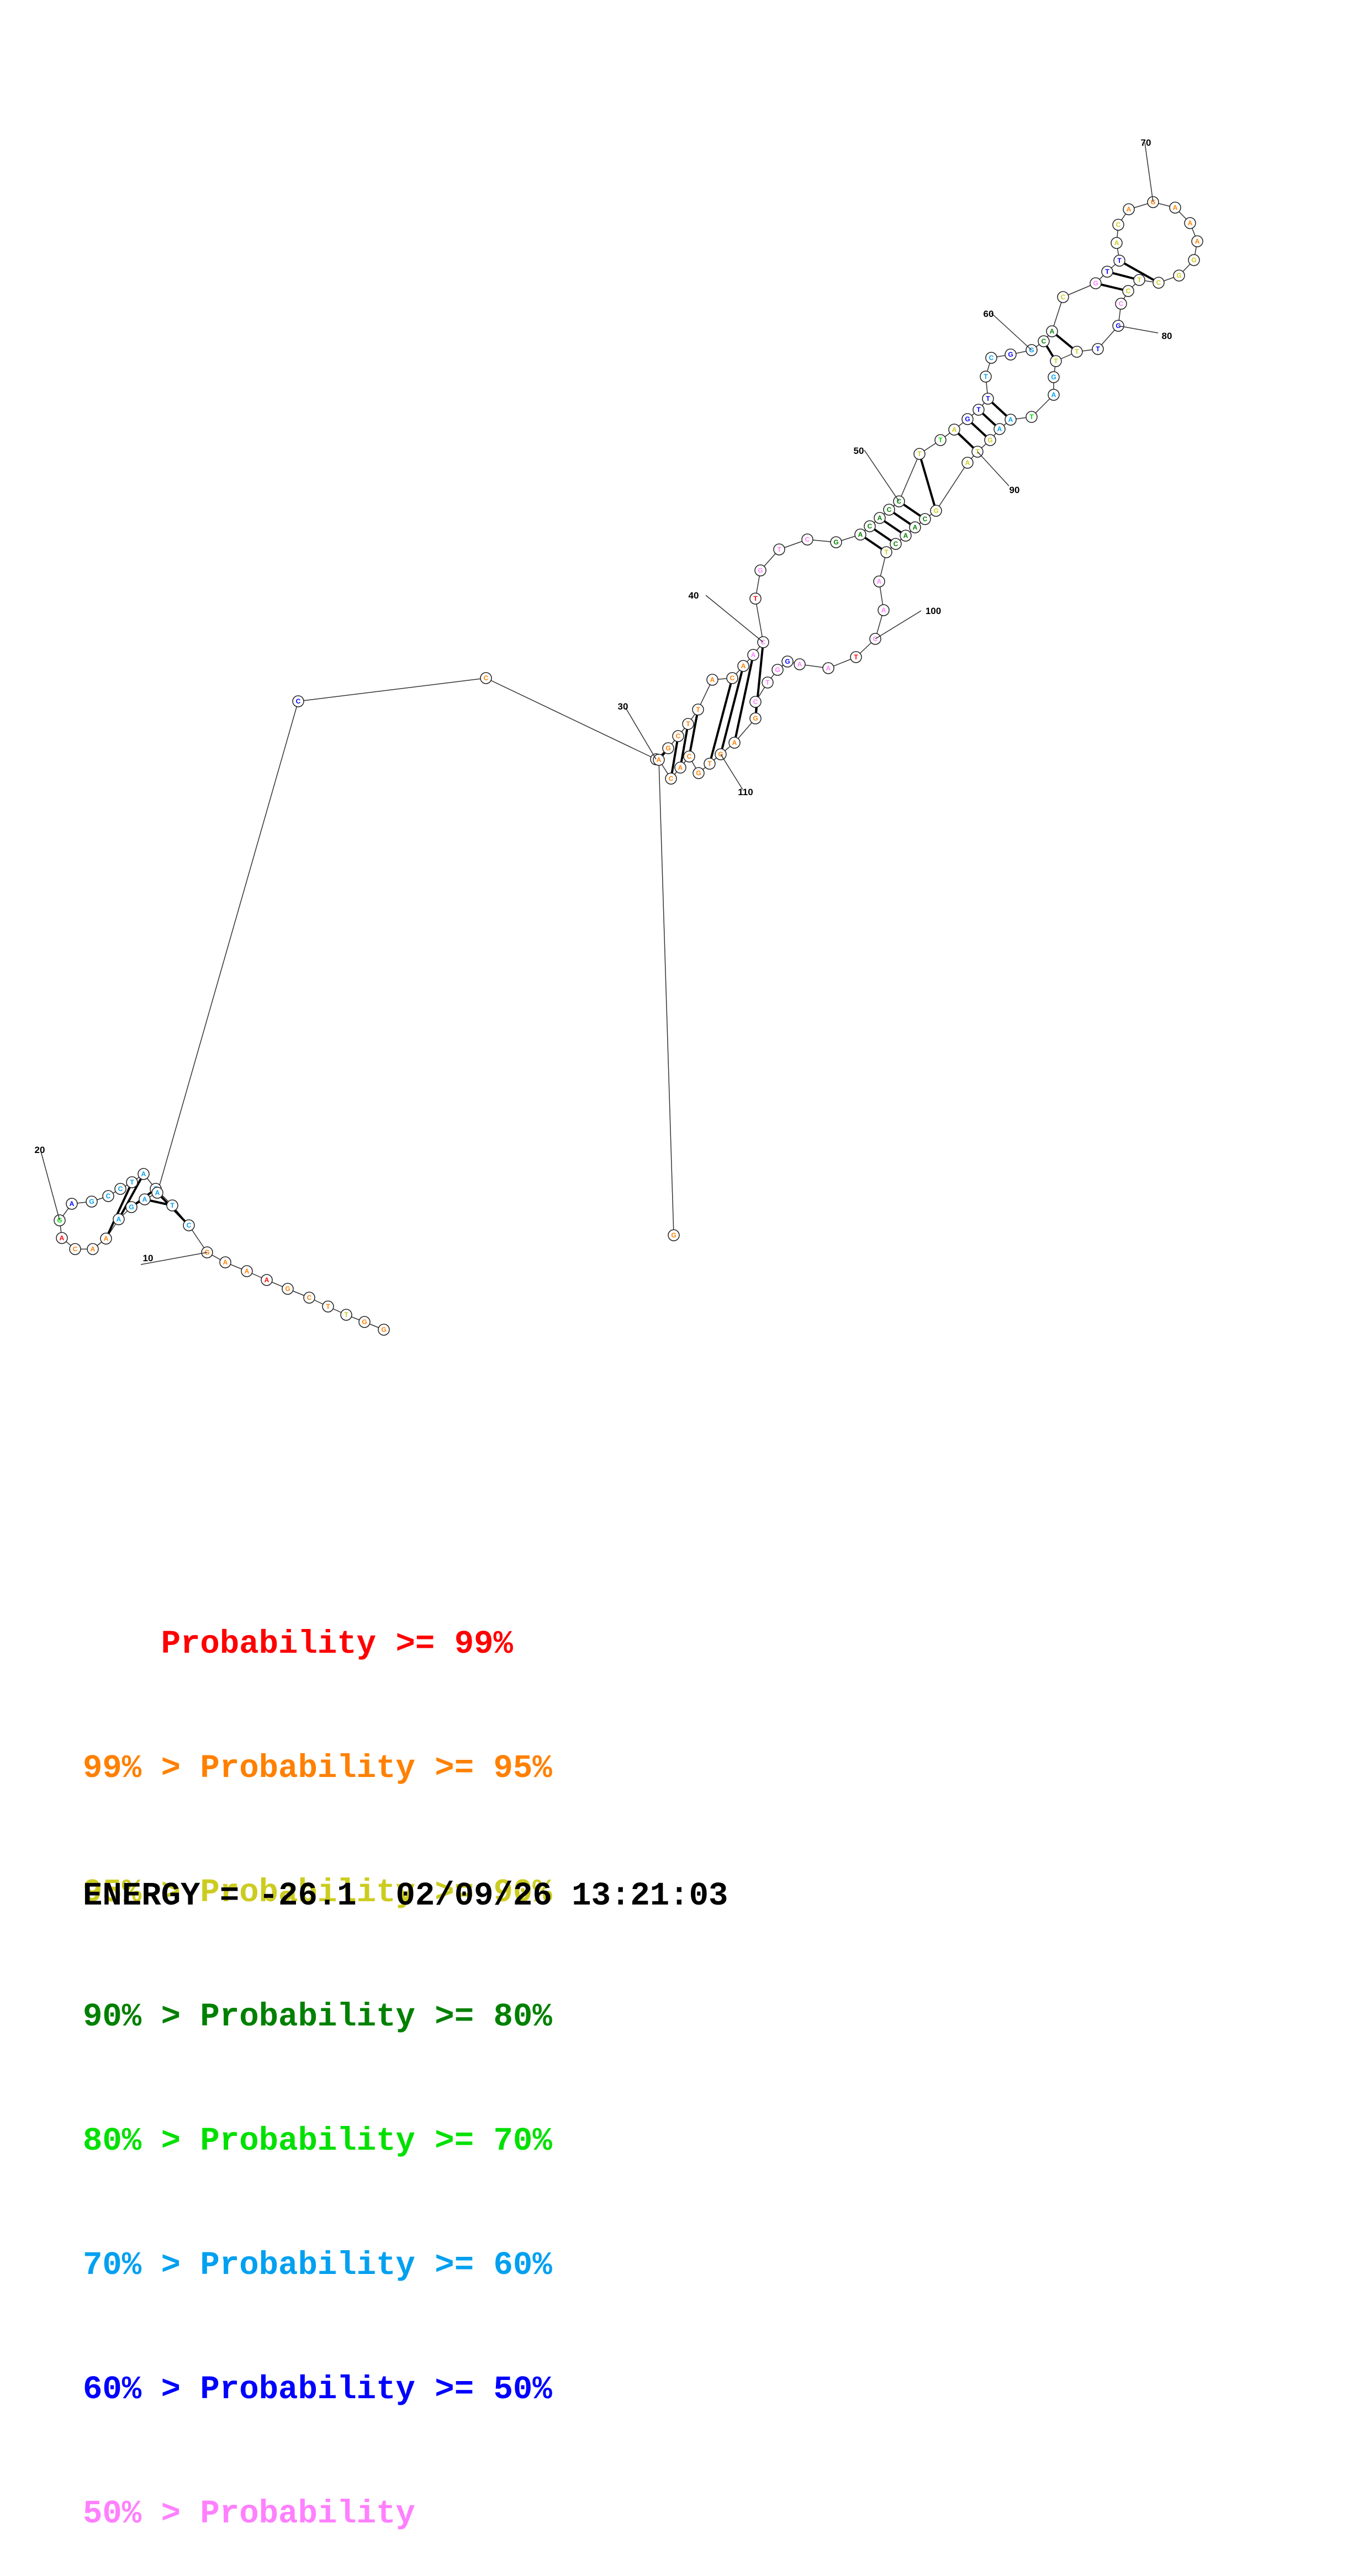 The width and height of the screenshot is (1369, 2576). Describe the element at coordinates (1146, 142) in the screenshot. I see `position-label: 70` at that location.